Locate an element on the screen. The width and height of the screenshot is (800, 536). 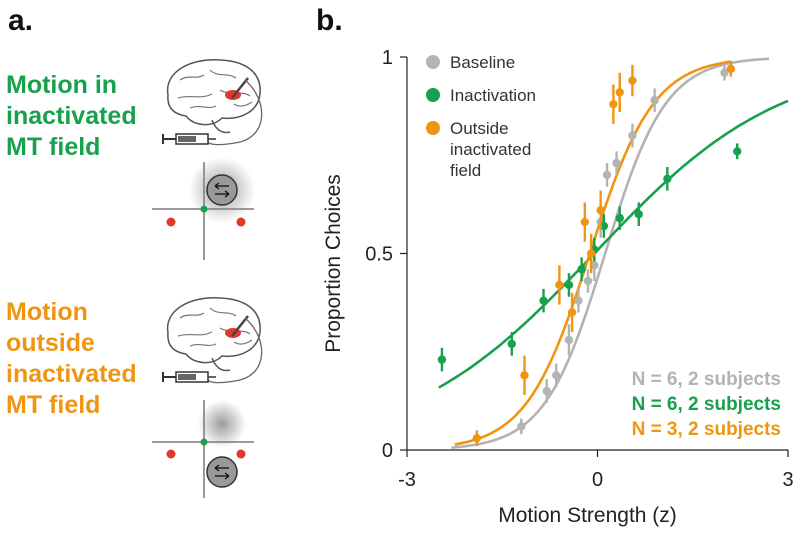
x-tick-label: 0 is located at coordinates (597, 480).